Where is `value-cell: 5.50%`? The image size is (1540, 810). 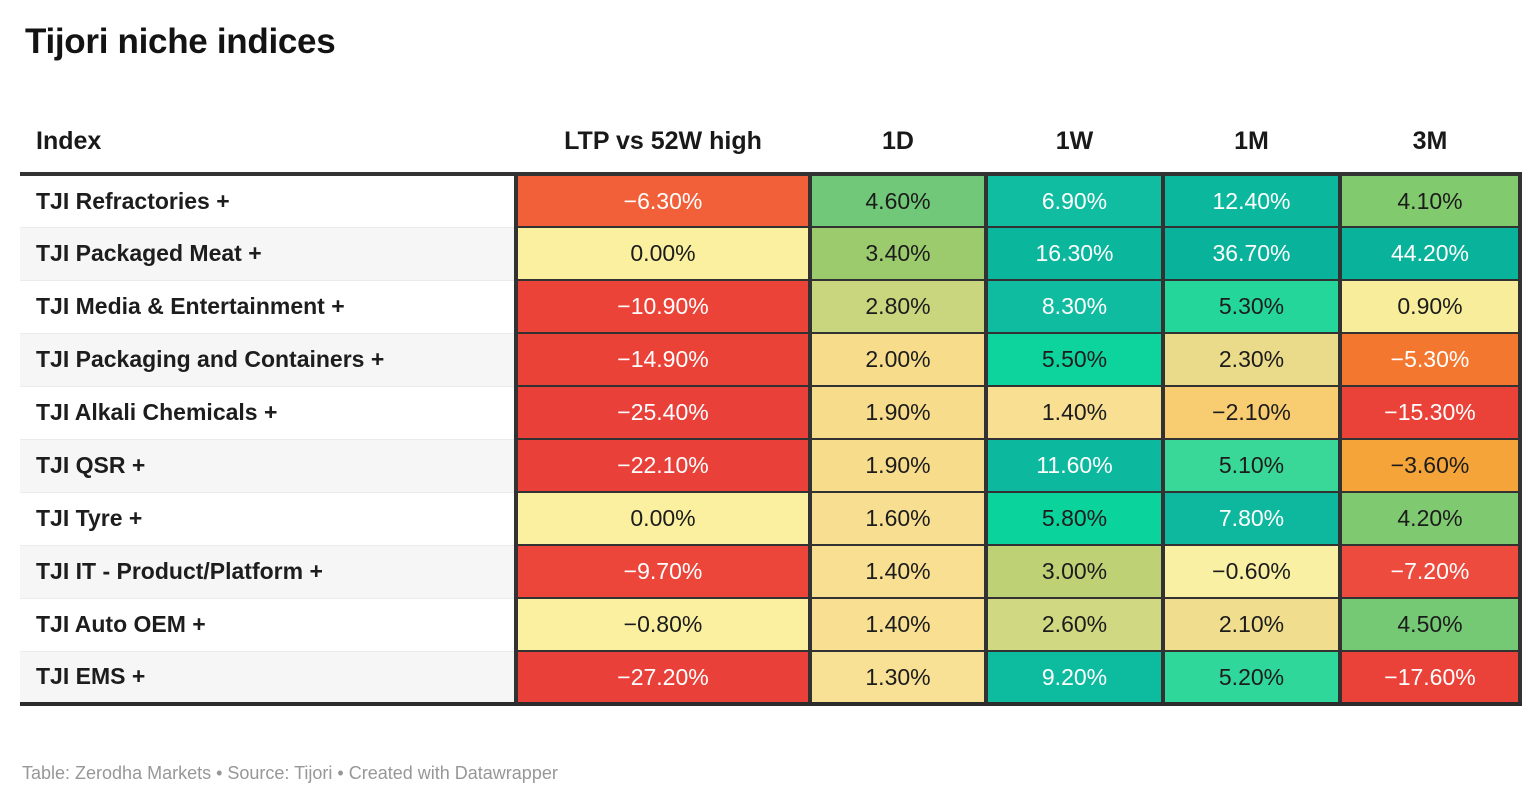 value-cell: 5.50% is located at coordinates (1074, 359).